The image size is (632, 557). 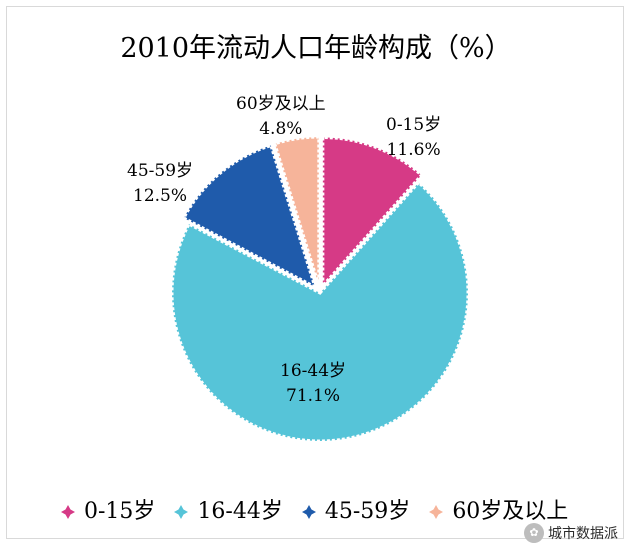 I want to click on legend-label: 60岁及以上, so click(x=510, y=511).